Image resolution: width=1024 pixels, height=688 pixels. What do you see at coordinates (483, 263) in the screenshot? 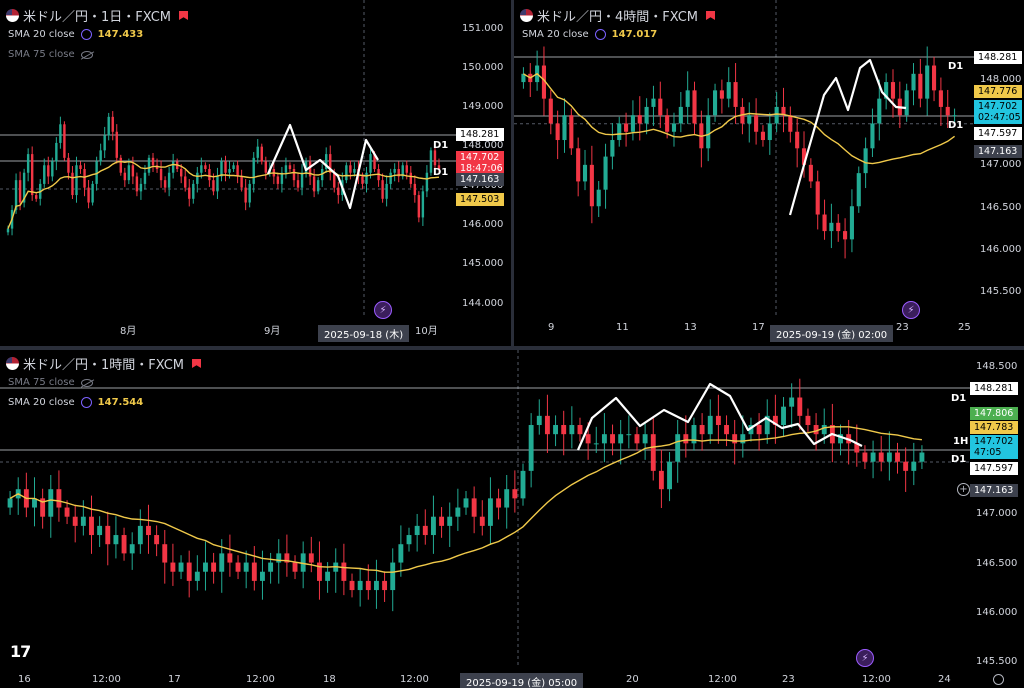
I see `price-tick: 145.000` at bounding box center [483, 263].